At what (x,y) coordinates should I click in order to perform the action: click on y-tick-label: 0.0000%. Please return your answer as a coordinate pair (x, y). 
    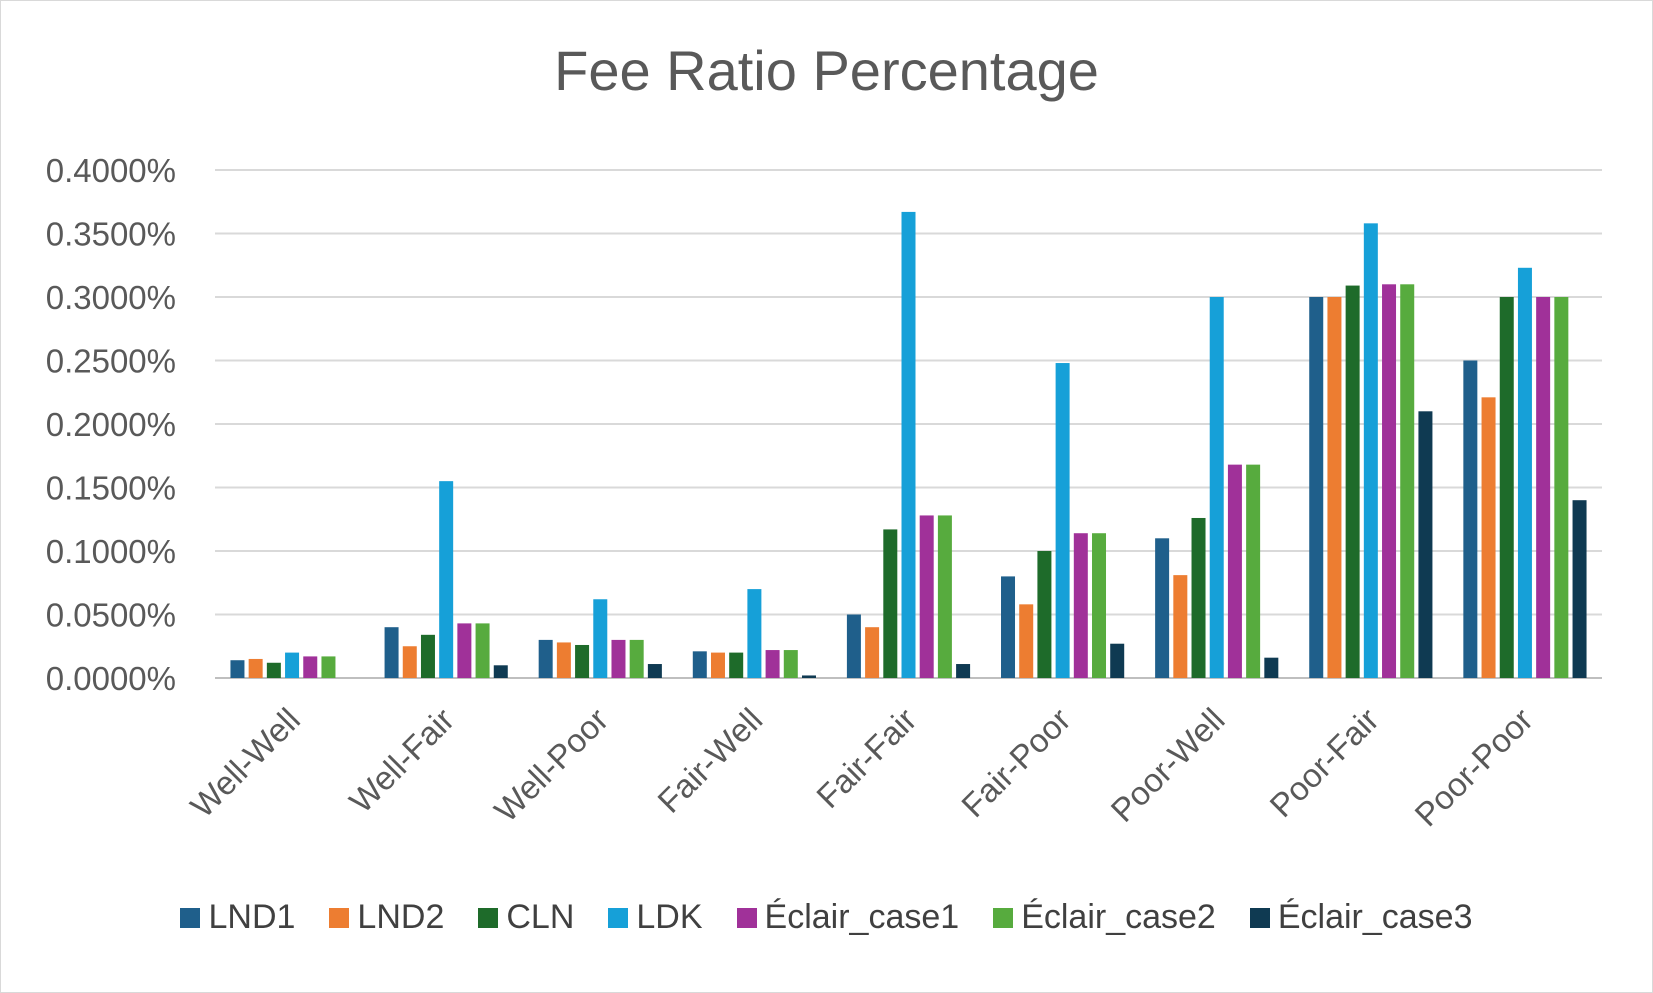
    Looking at the image, I should click on (111, 678).